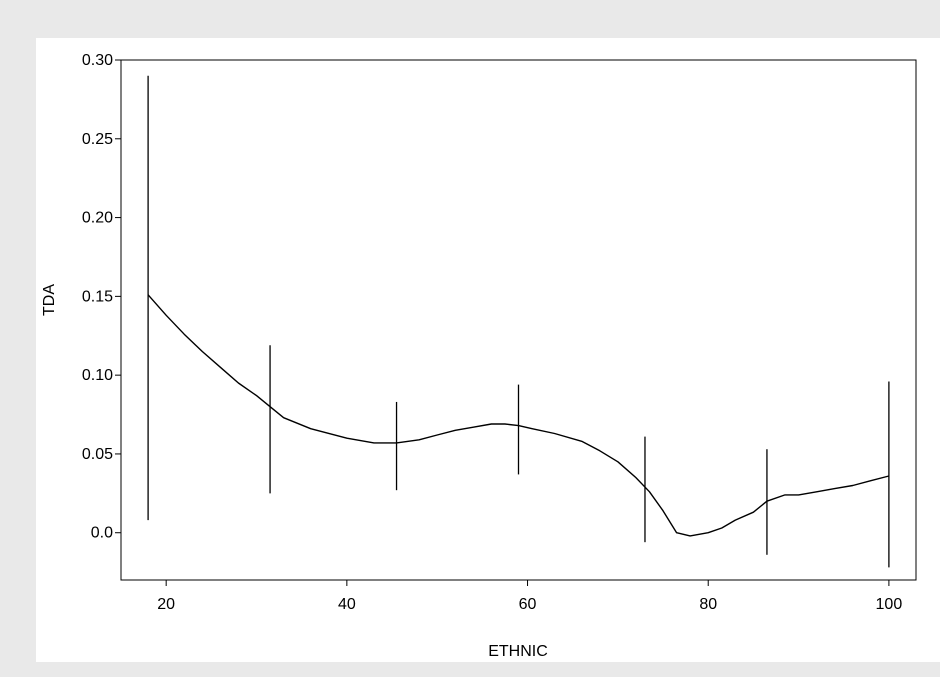 The height and width of the screenshot is (677, 940). I want to click on x-tick-label: 20, so click(166, 604).